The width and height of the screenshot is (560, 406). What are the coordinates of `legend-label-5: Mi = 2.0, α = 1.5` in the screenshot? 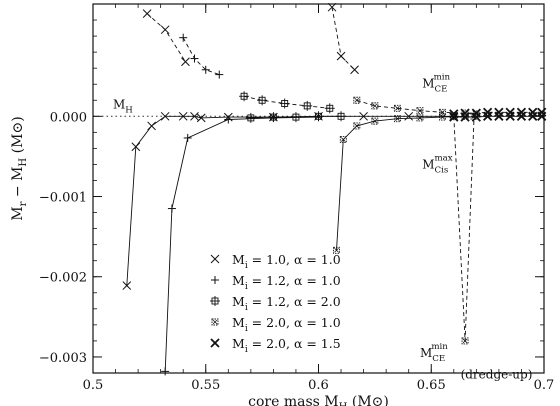 It's located at (286, 345).